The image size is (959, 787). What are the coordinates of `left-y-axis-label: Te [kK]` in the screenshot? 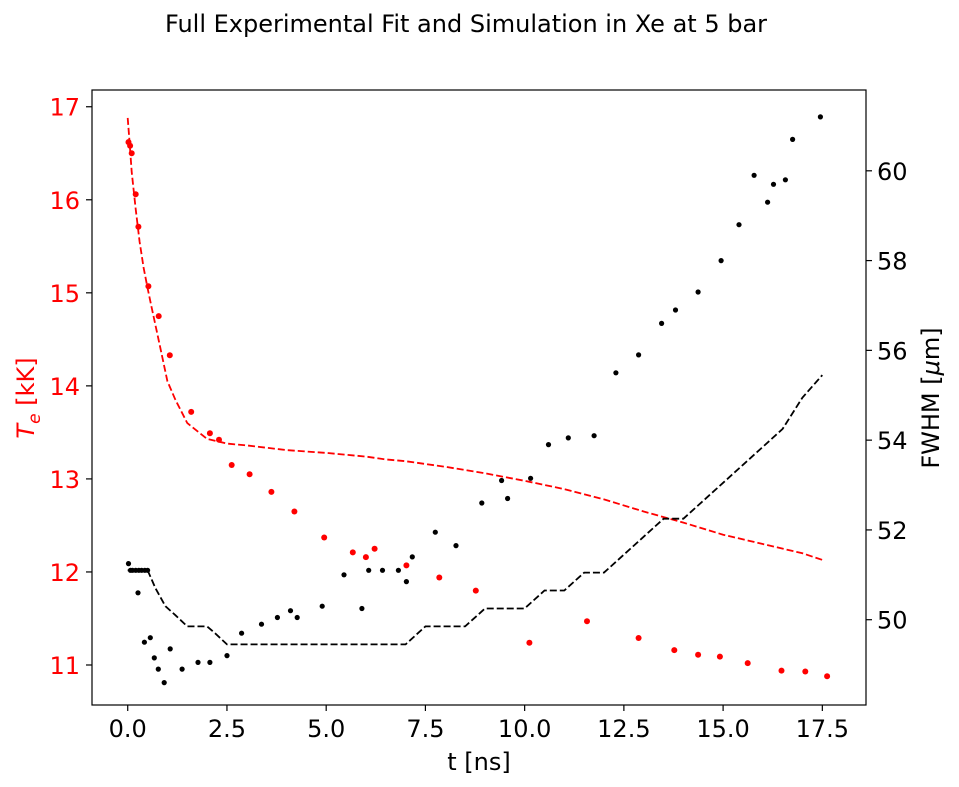 It's located at (28, 397).